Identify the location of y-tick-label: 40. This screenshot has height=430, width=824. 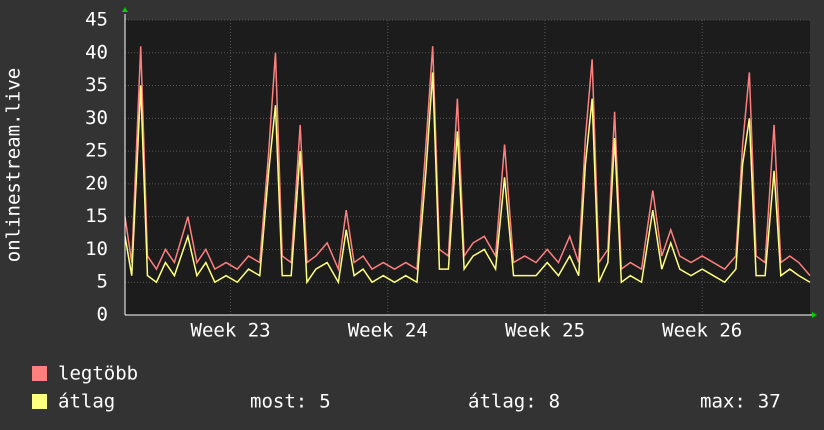
(96, 52).